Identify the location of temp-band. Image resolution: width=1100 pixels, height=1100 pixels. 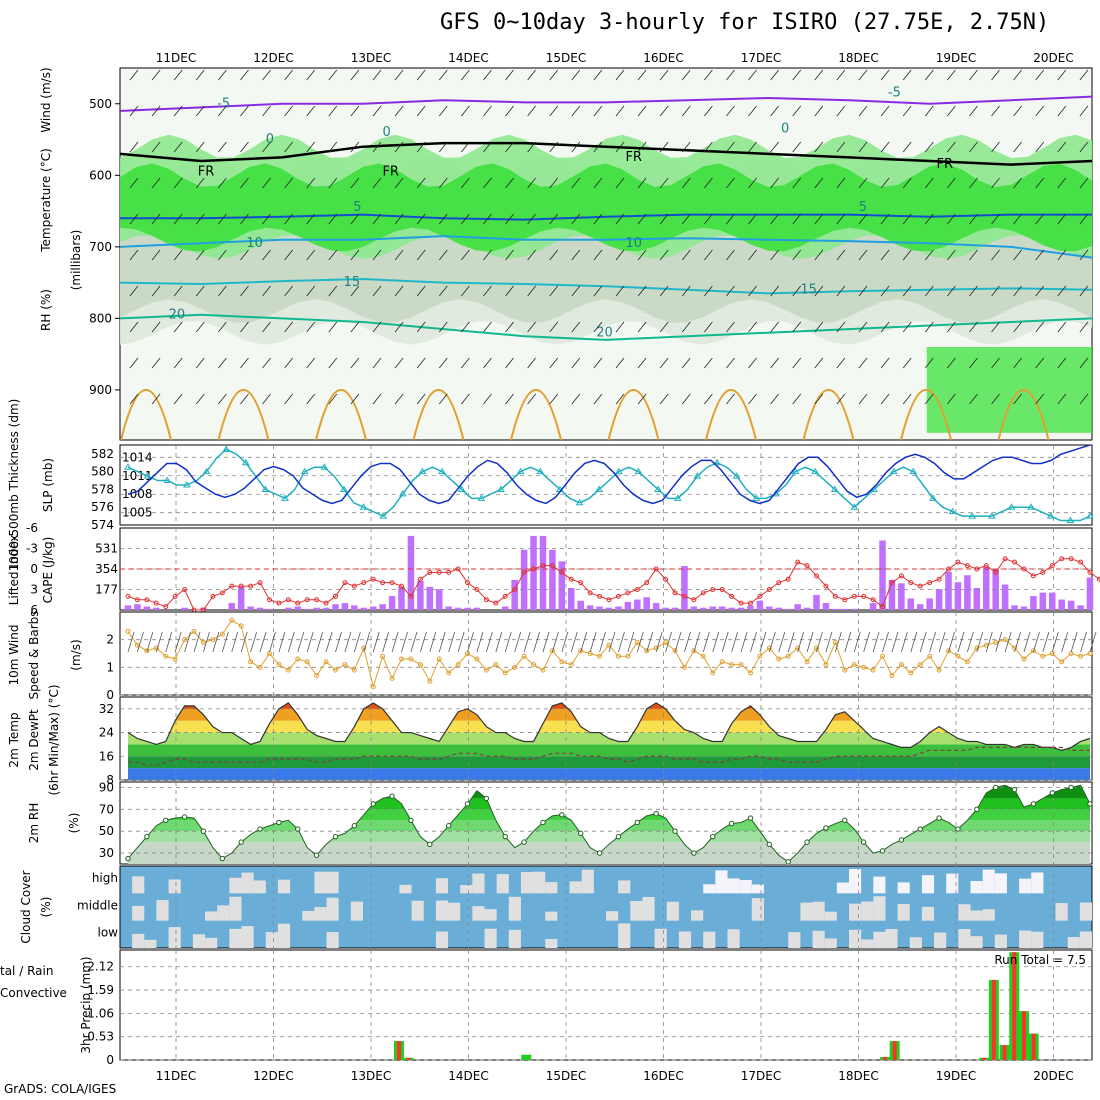
(609, 762).